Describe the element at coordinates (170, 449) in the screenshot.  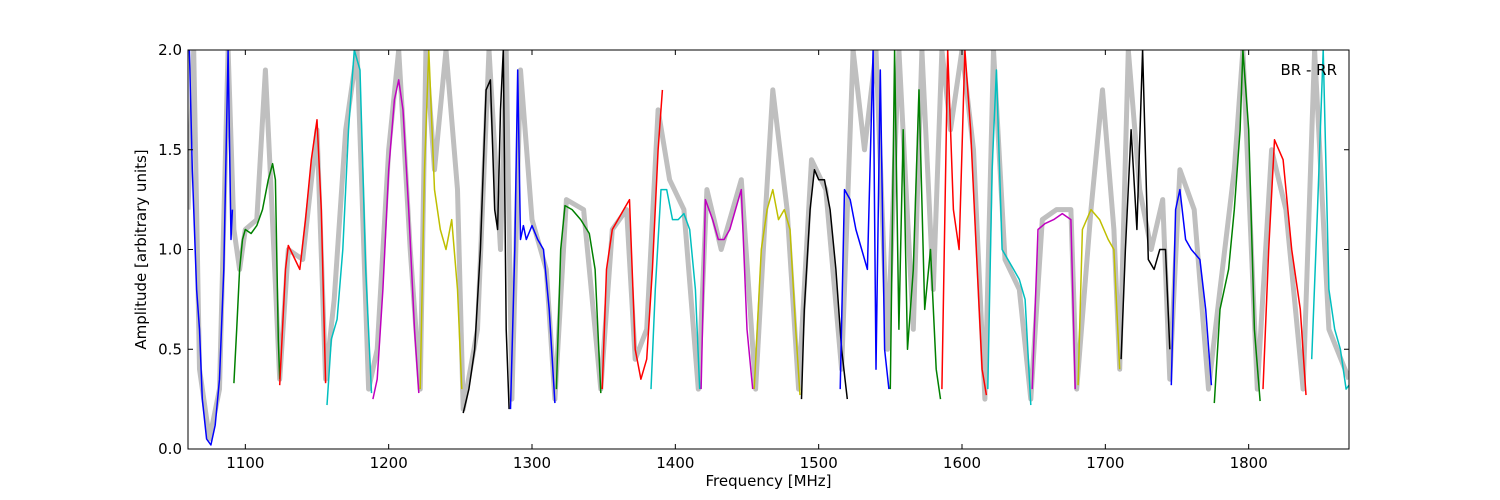
I see `y-tick-label: 0.0` at that location.